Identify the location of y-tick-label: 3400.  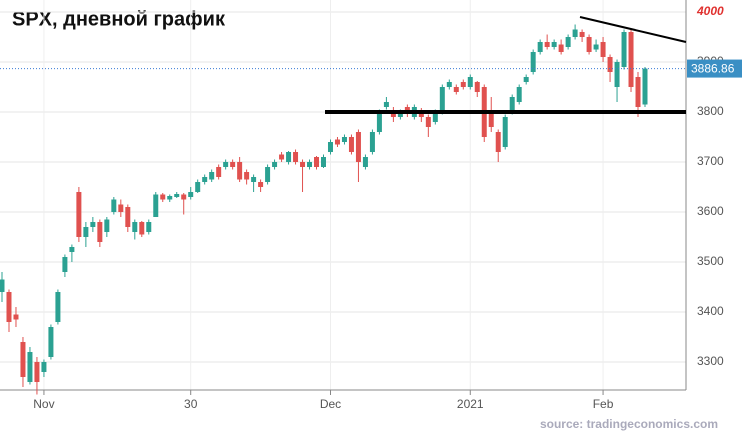
(710, 311).